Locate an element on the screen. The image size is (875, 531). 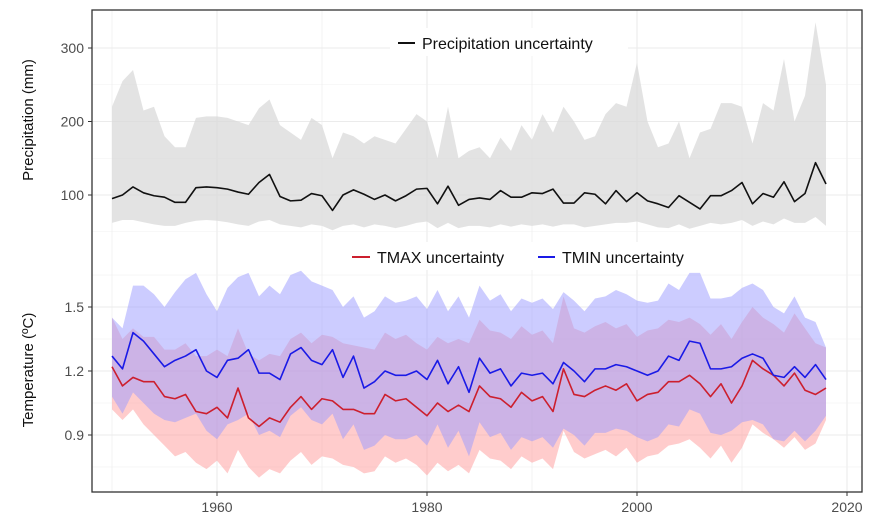
legend-label: TMAX uncertainty is located at coordinates (440, 258).